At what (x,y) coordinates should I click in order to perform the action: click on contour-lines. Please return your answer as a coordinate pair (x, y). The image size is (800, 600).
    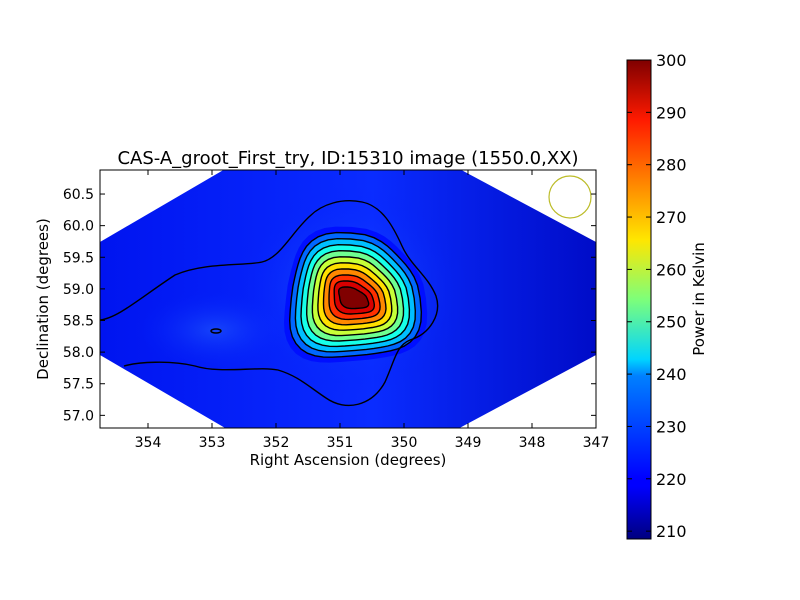
    Looking at the image, I should click on (355, 294).